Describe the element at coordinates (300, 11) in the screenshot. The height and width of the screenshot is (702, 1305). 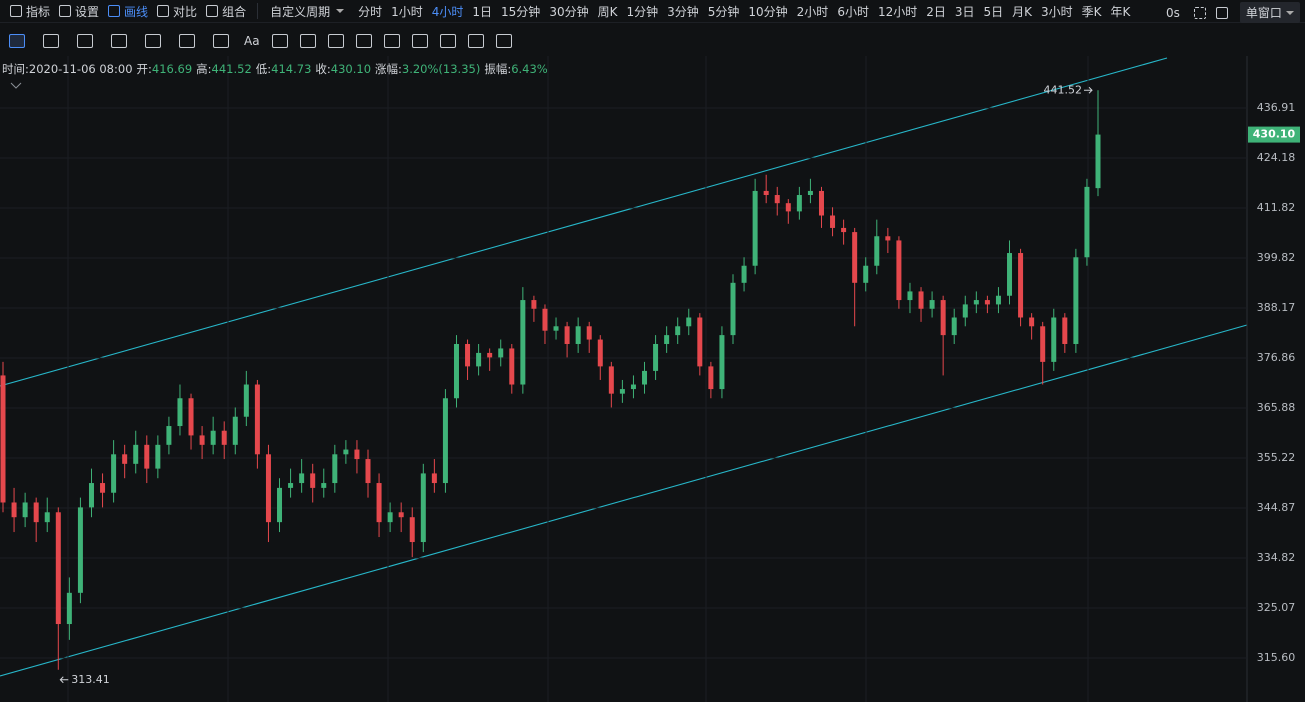
I see `custom-label: 自定义周期` at that location.